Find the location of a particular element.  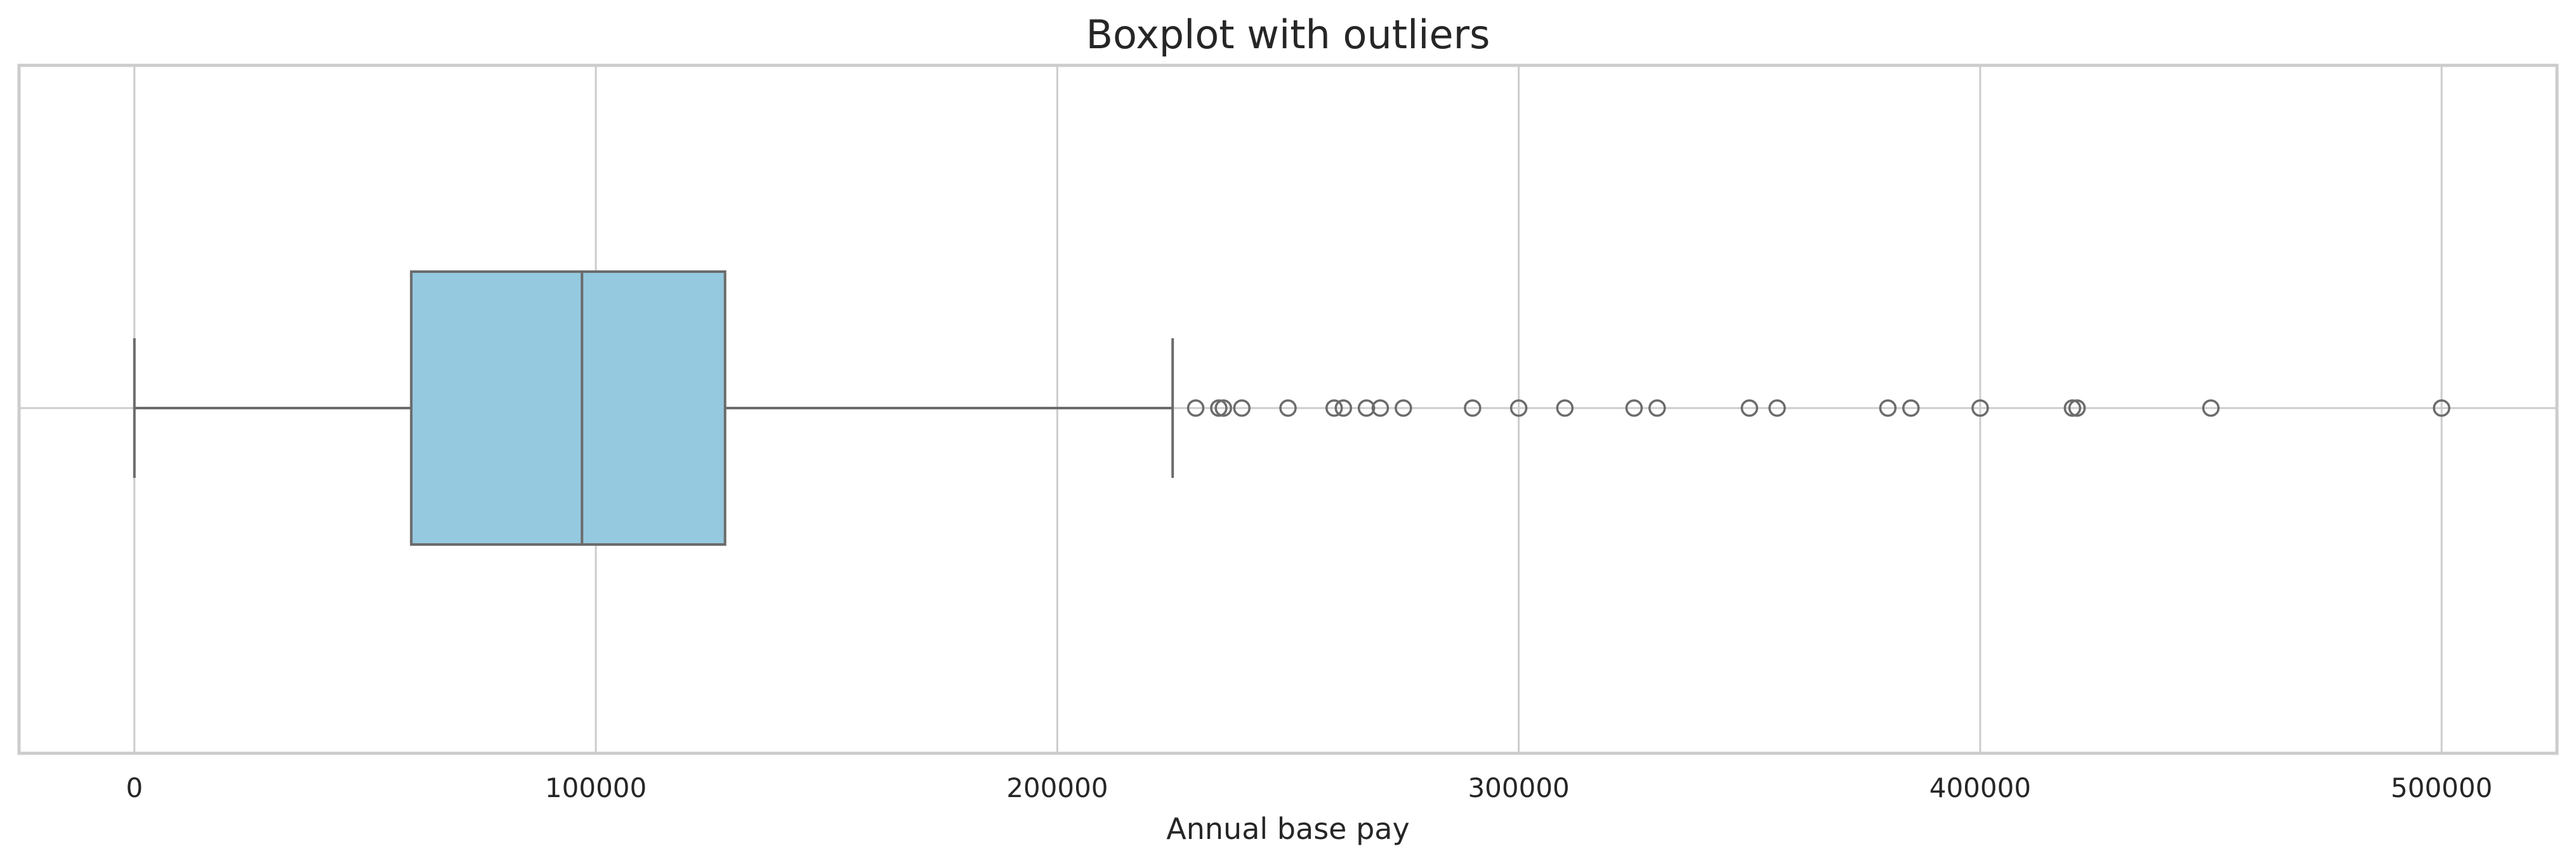

x-tick-label: 100000 is located at coordinates (596, 787).